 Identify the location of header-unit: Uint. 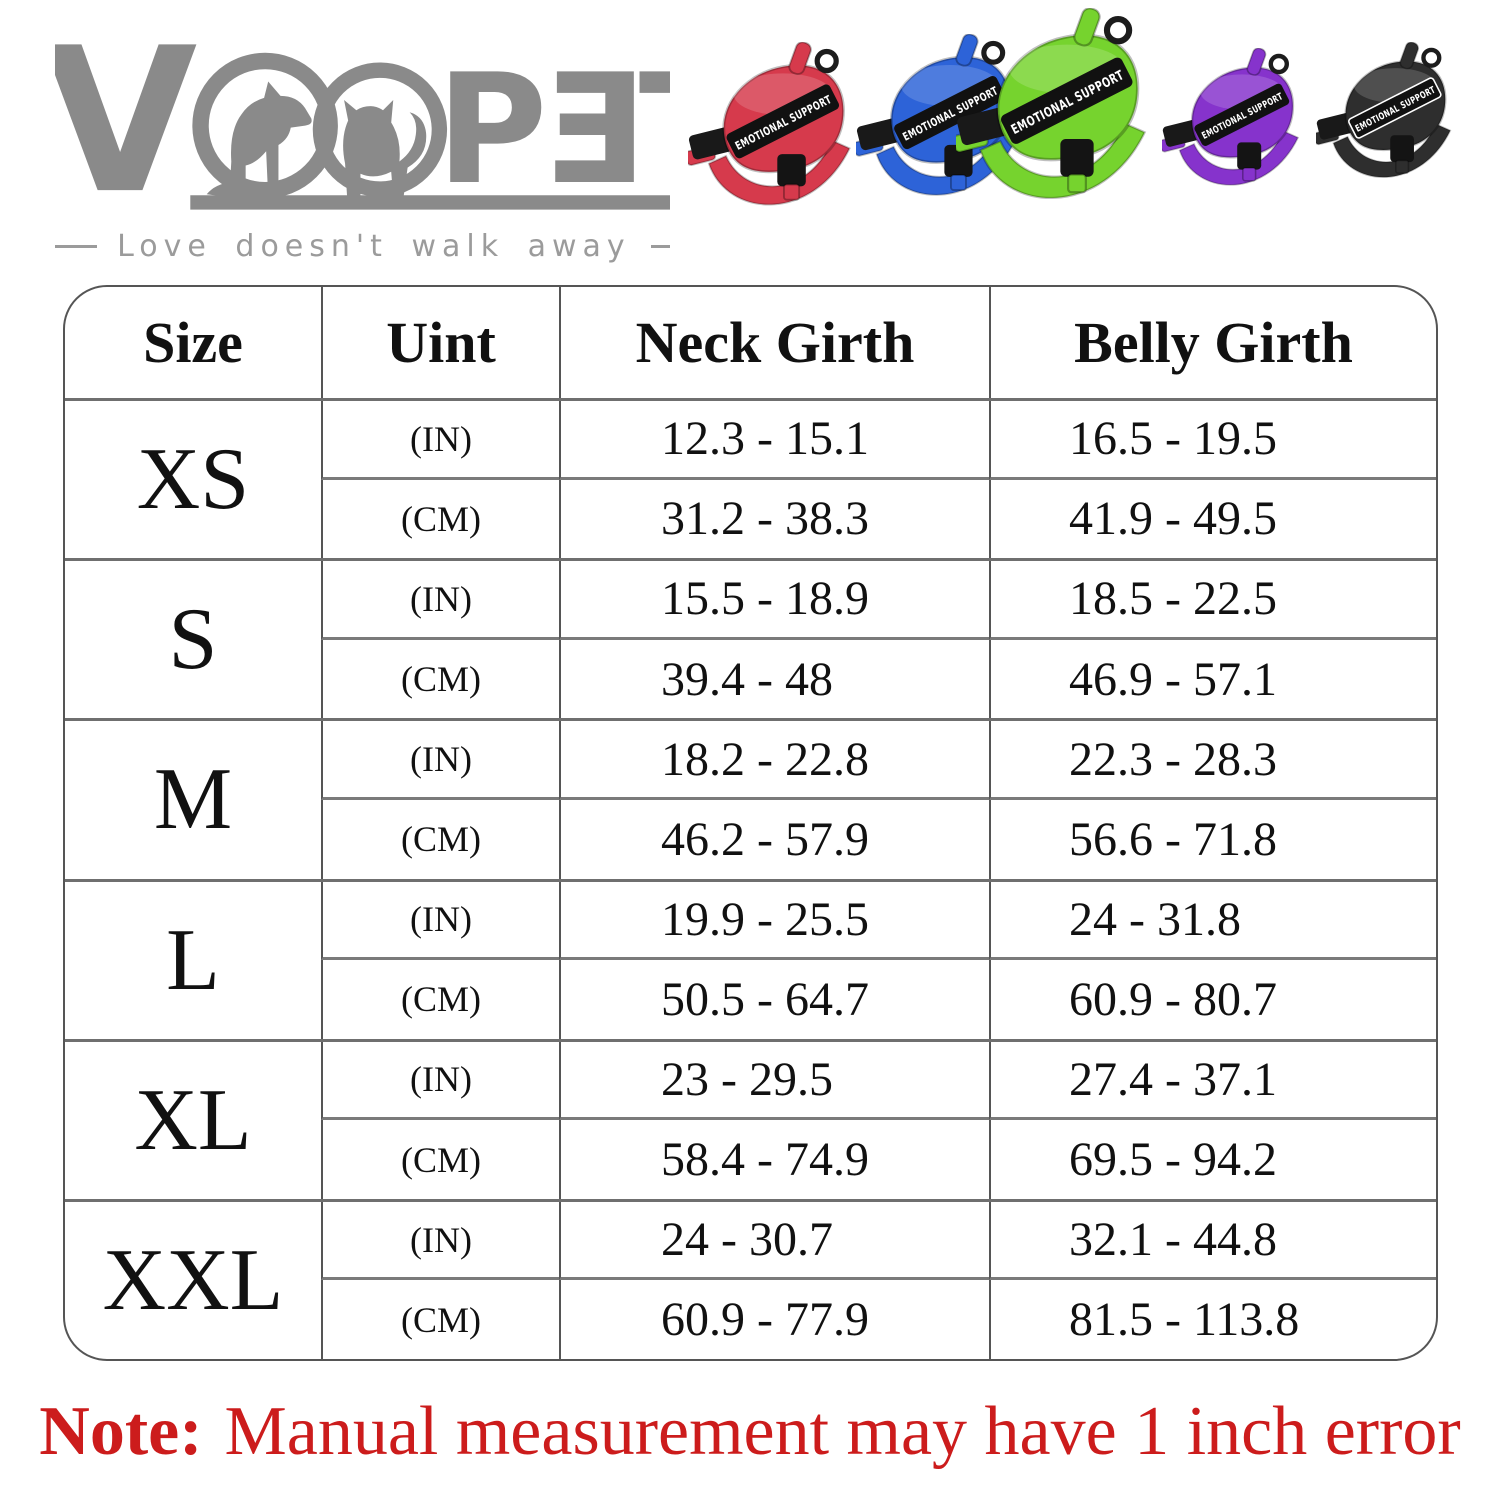
(440, 342).